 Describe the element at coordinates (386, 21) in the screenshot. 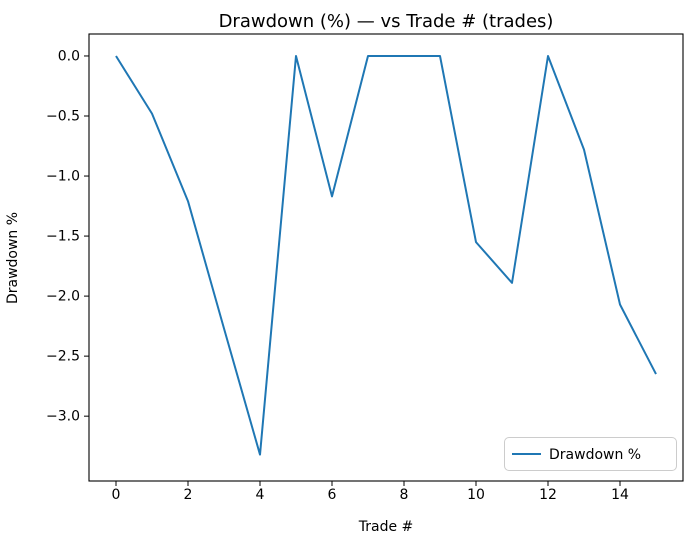

I see `chart-title: Drawdown (%) — vs Trade # (trades)` at that location.